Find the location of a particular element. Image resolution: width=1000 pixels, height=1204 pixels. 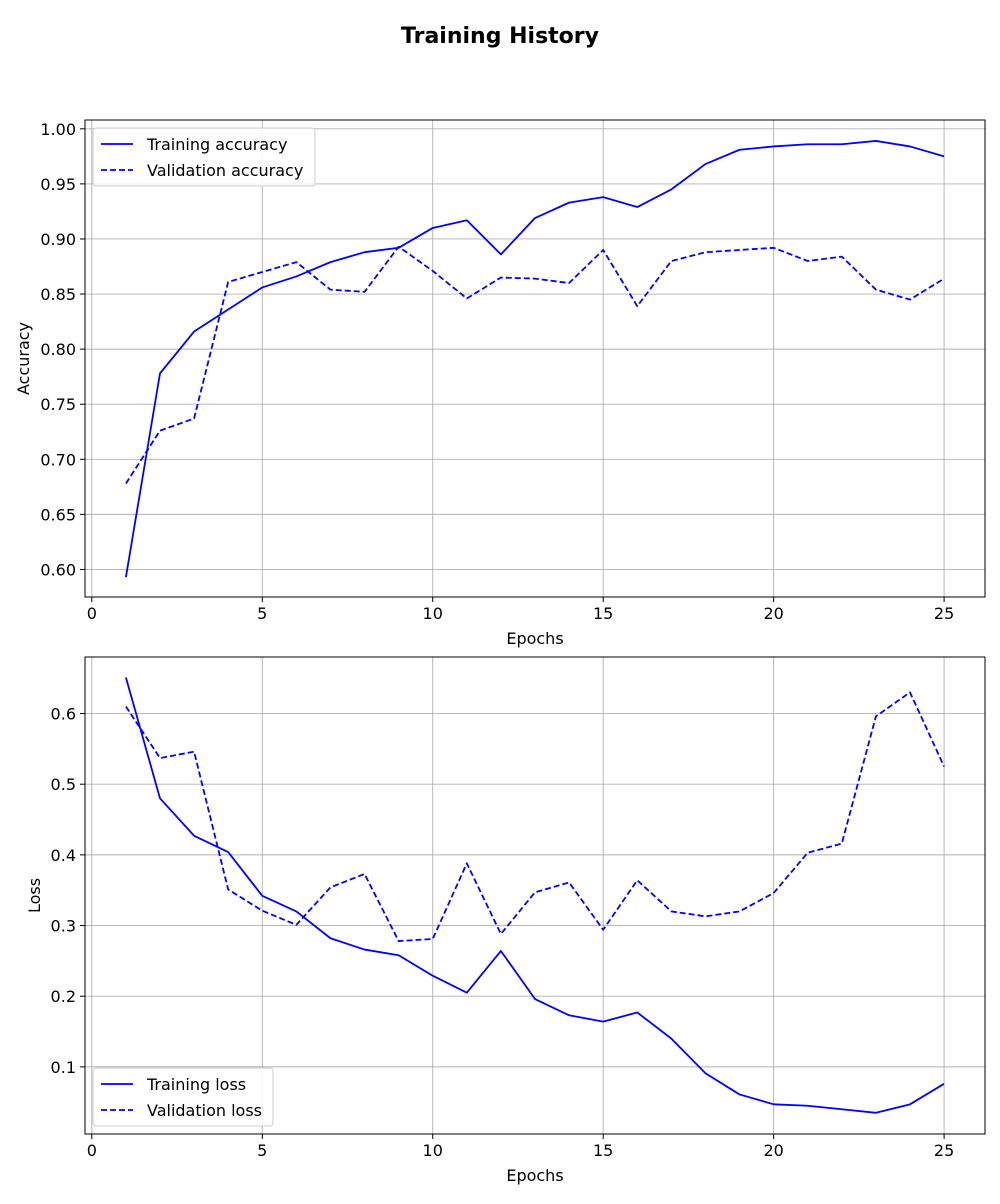

loss-legend: Training loss Validation loss is located at coordinates (183, 1097).